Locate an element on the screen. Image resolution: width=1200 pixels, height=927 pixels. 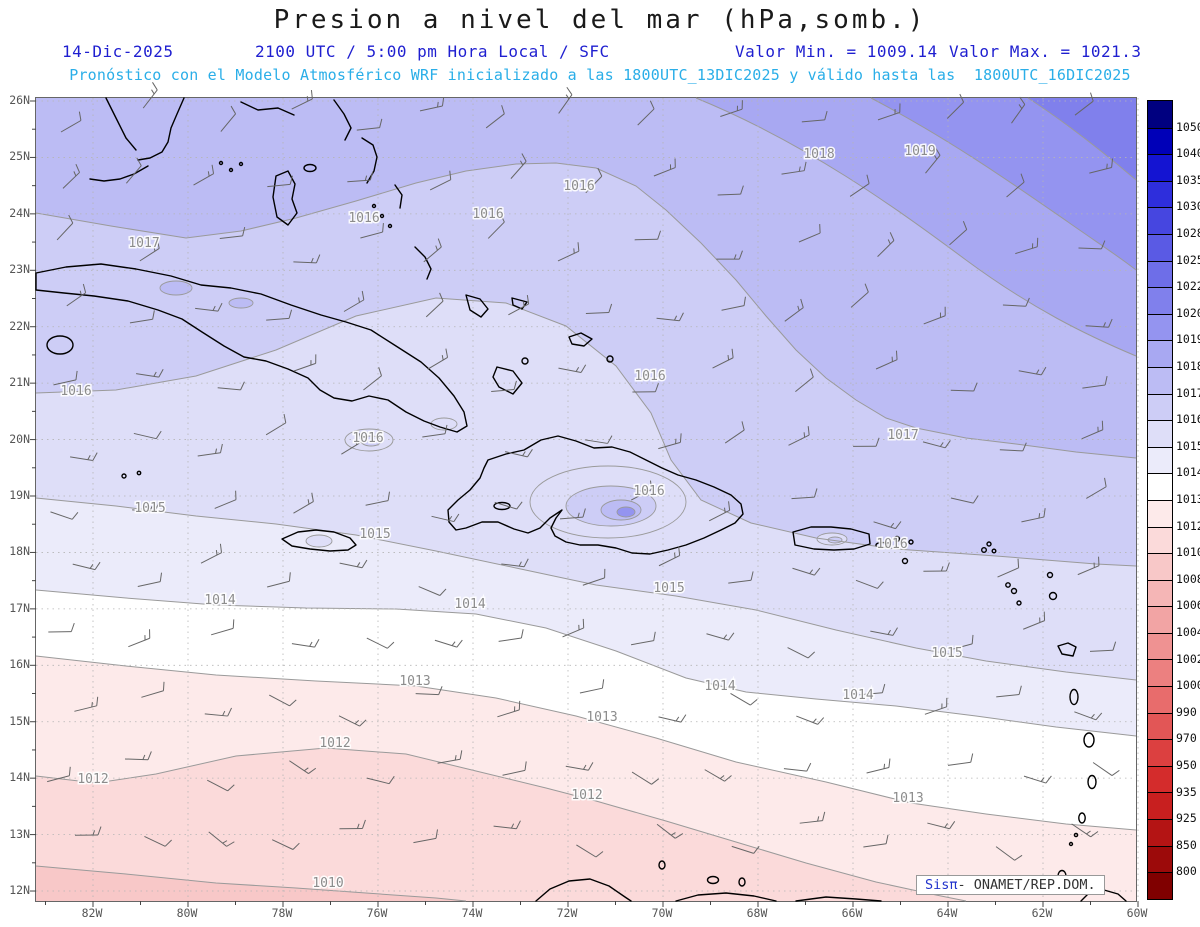
lat-axis-label: 24N is located at coordinates (19, 212).